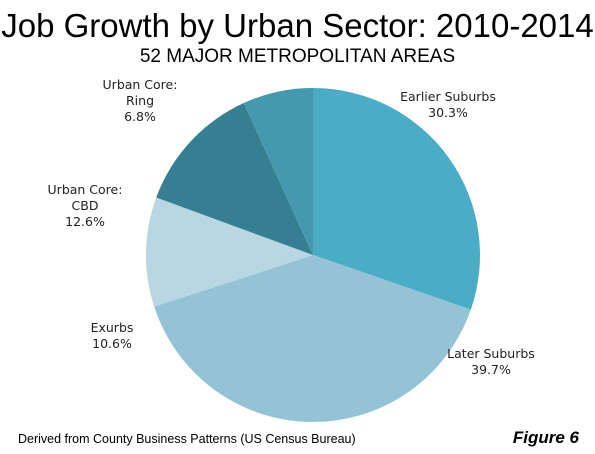  Describe the element at coordinates (491, 369) in the screenshot. I see `slice-value-label: 39.7%` at that location.